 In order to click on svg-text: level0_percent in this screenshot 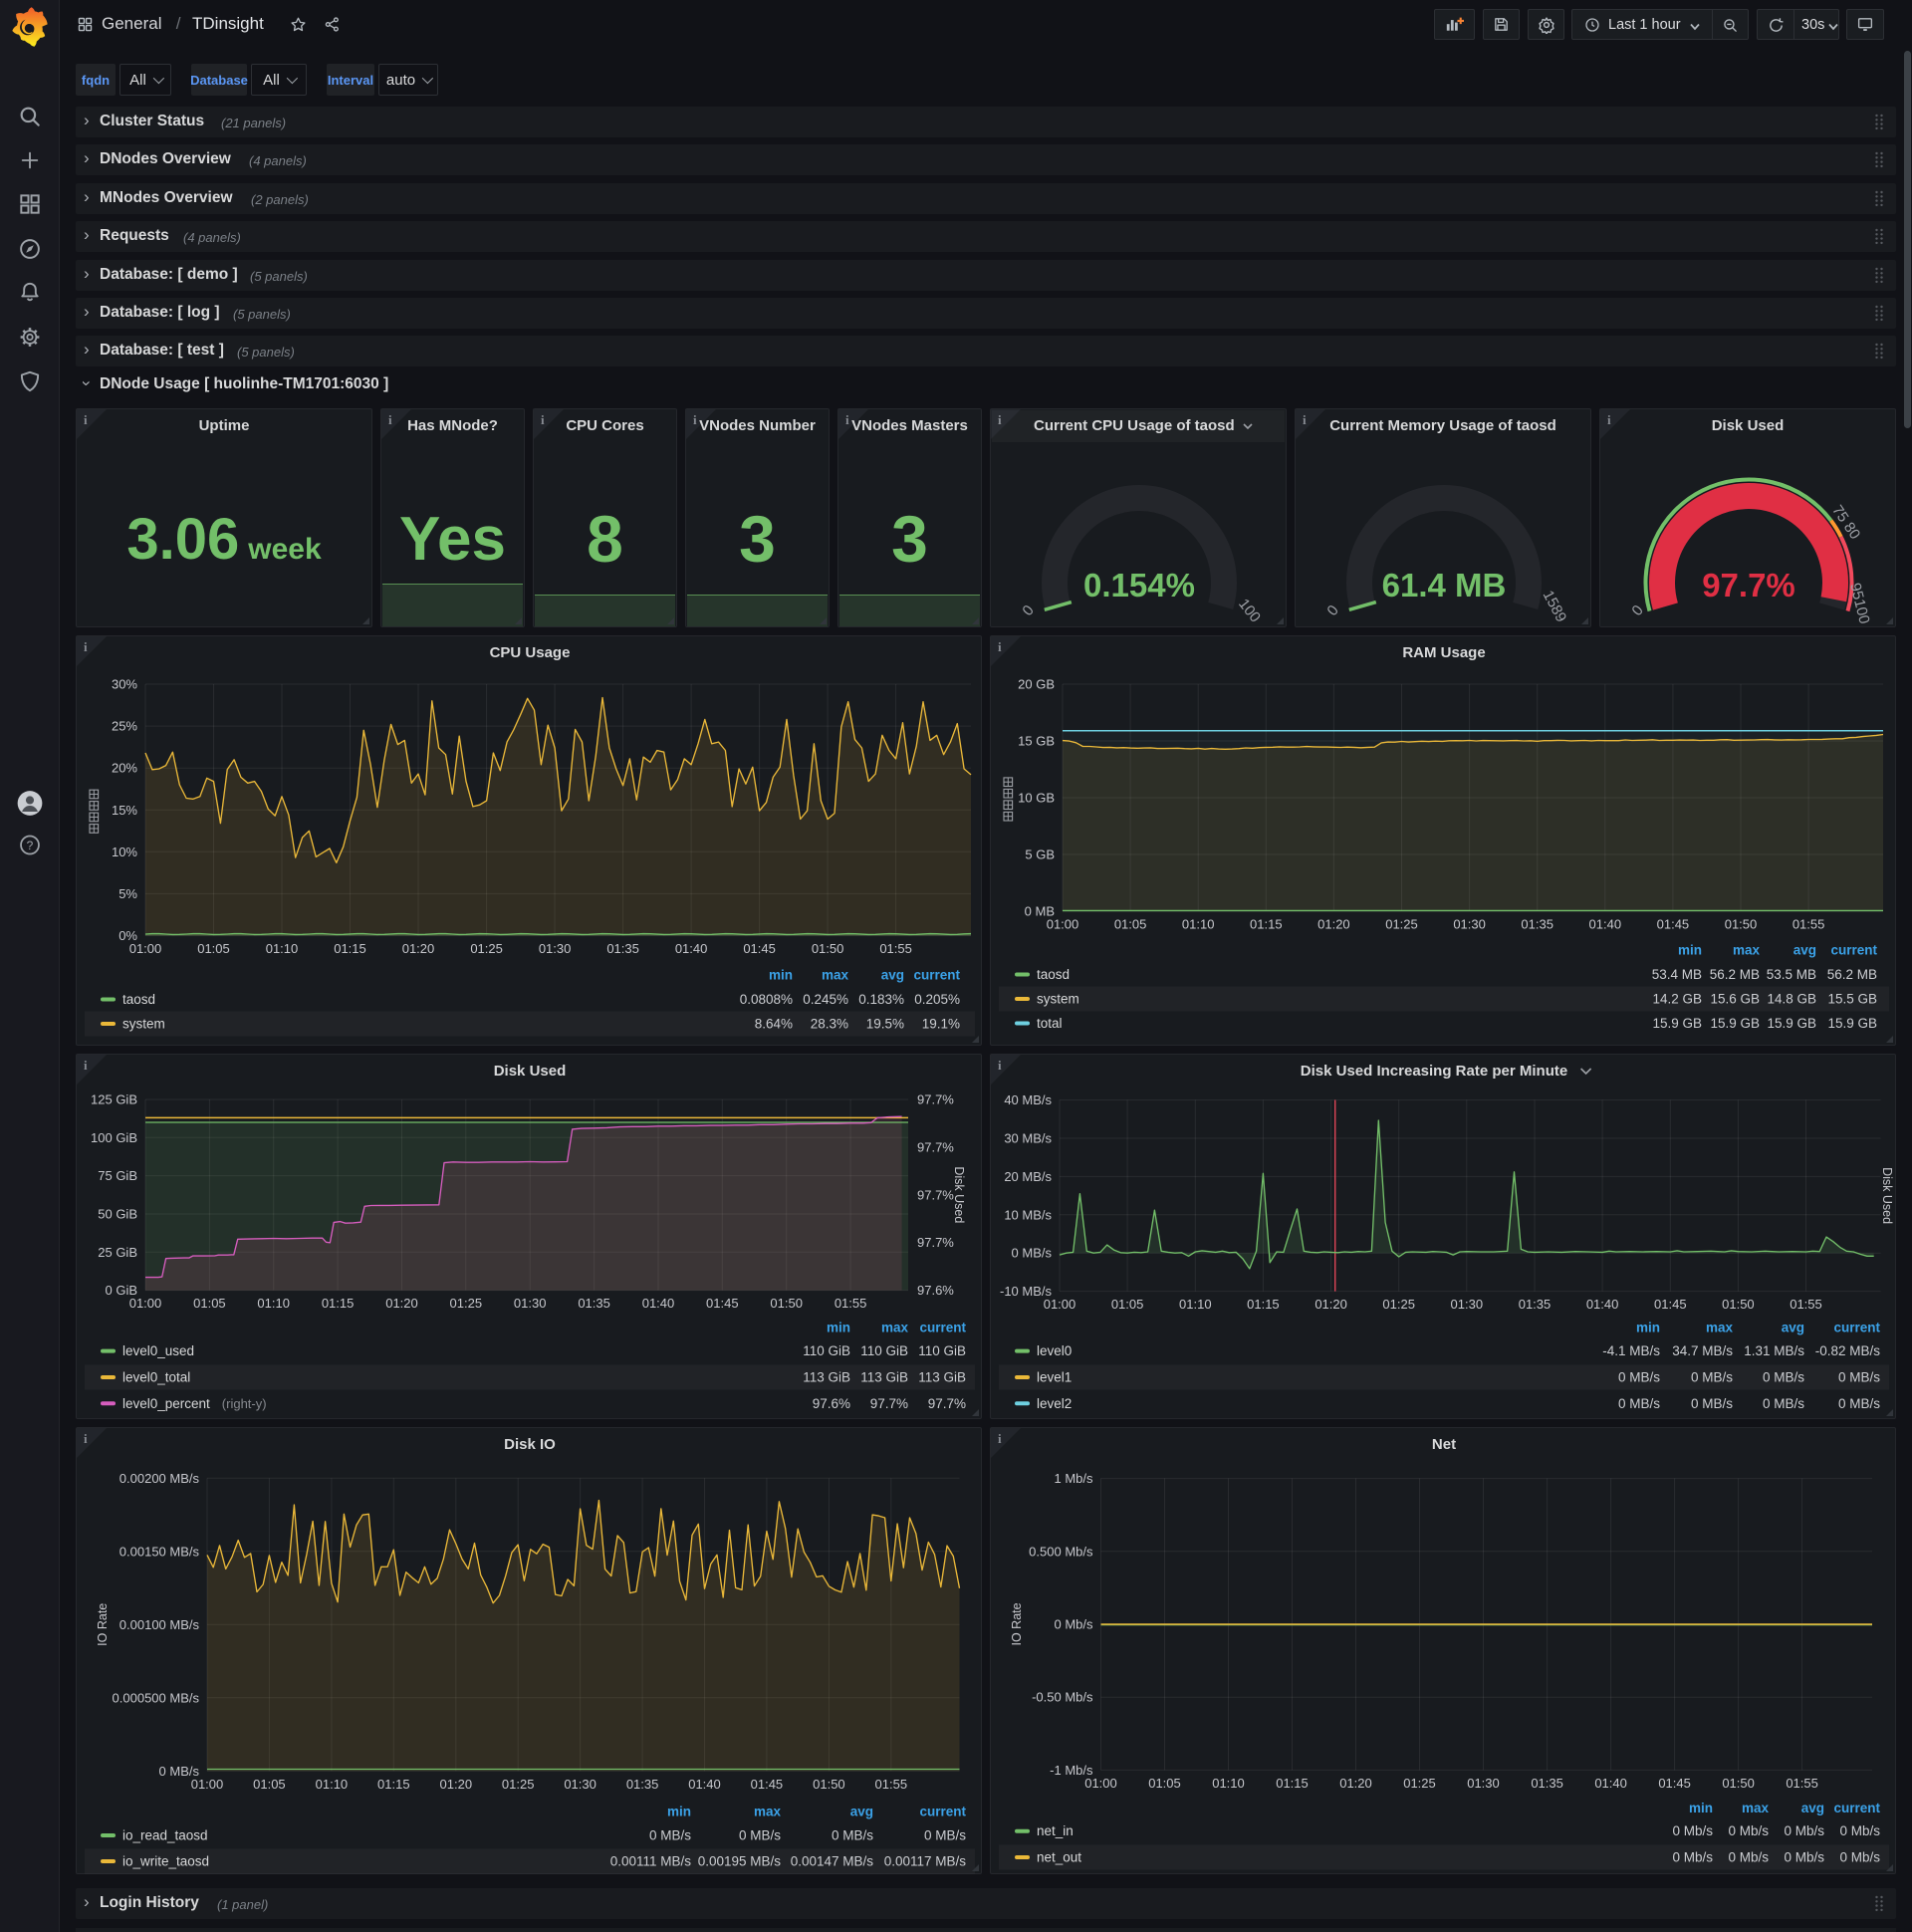, I will do `click(166, 1404)`.